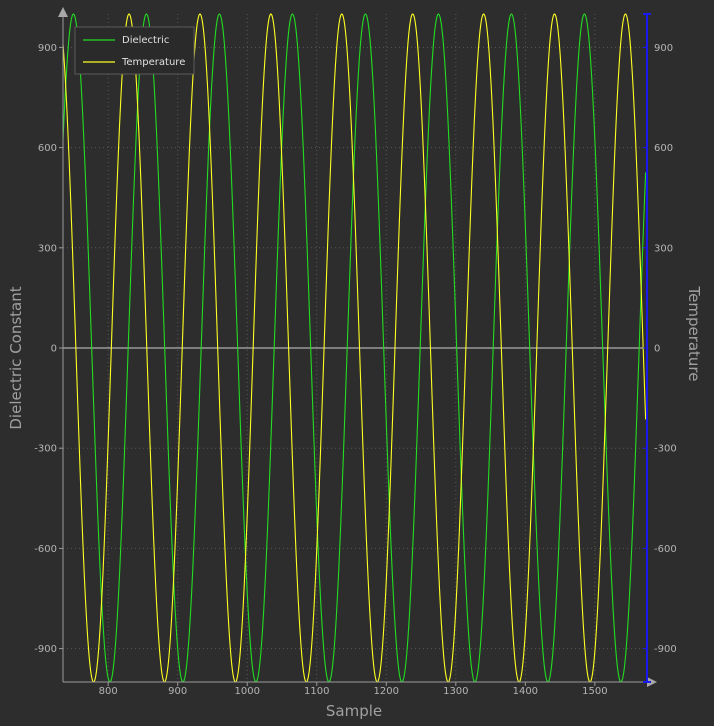 This screenshot has width=714, height=726. Describe the element at coordinates (47, 148) in the screenshot. I see `y-tick-label: 600` at that location.